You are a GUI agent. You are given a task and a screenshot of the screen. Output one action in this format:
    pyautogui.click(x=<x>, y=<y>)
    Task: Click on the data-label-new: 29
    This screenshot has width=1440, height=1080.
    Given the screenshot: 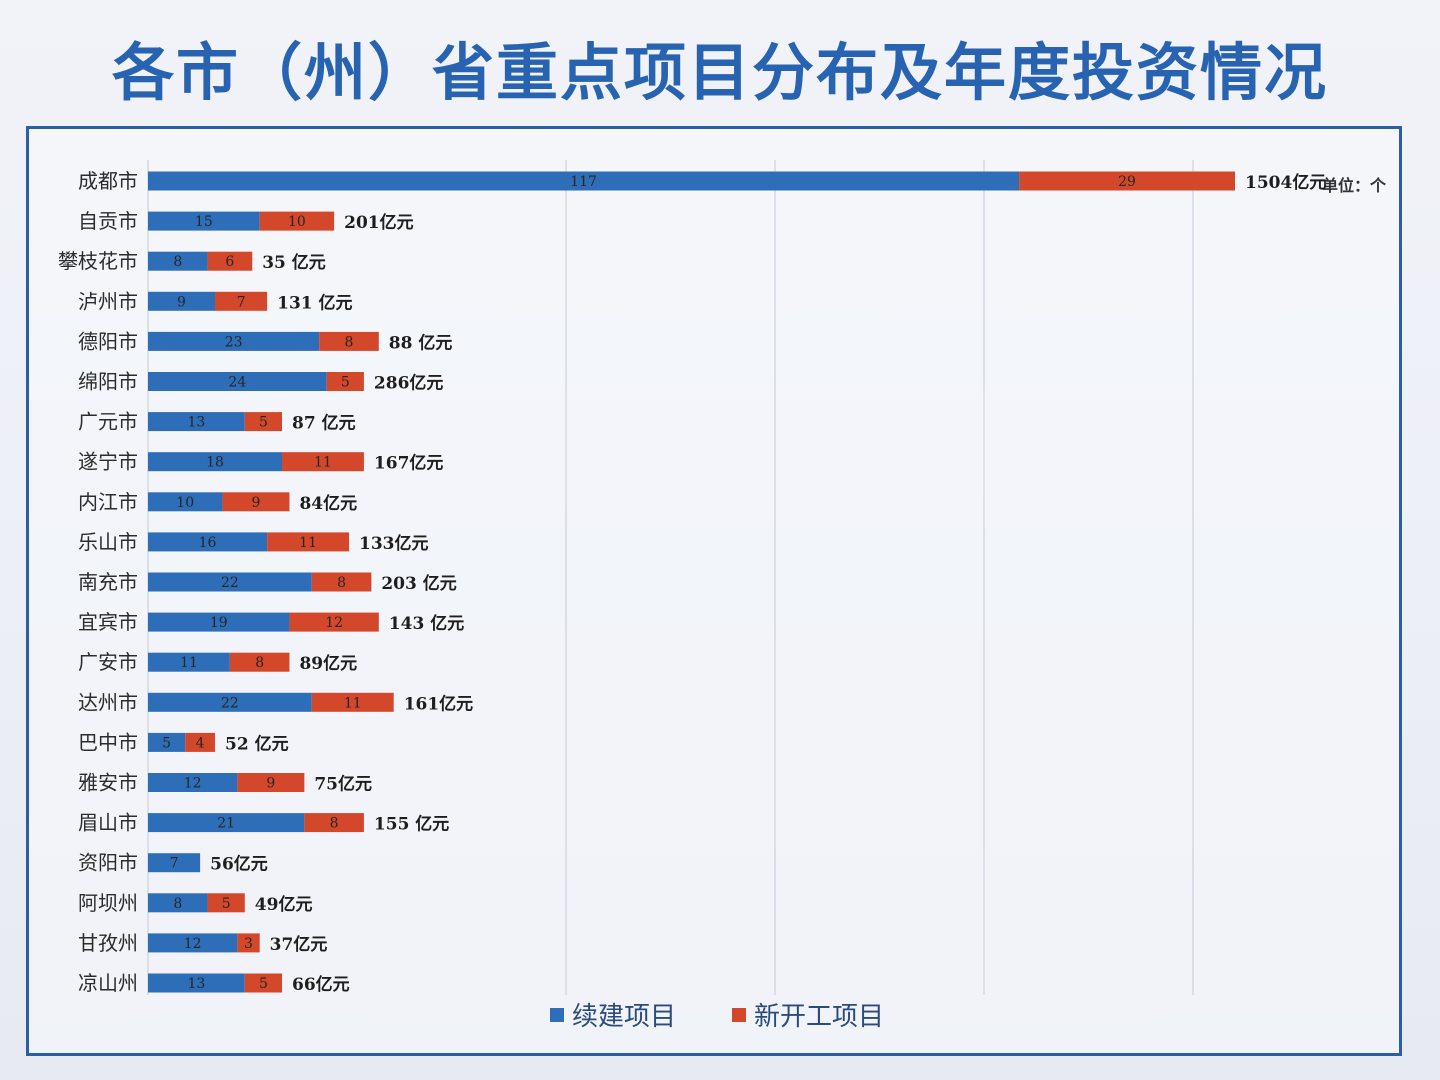 What is the action you would take?
    pyautogui.click(x=1127, y=182)
    